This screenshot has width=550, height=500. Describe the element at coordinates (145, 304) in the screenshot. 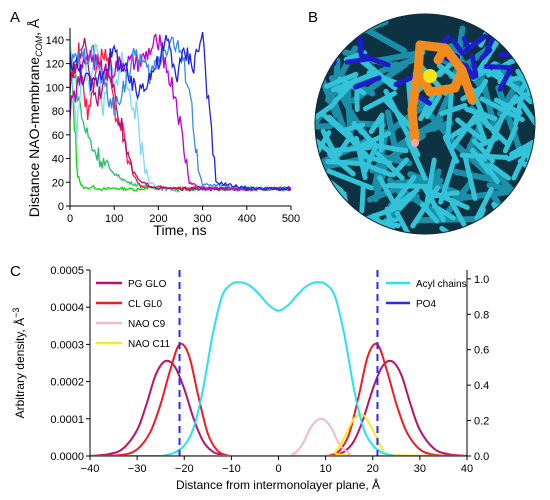

I see `legend-label: CL GL0` at that location.